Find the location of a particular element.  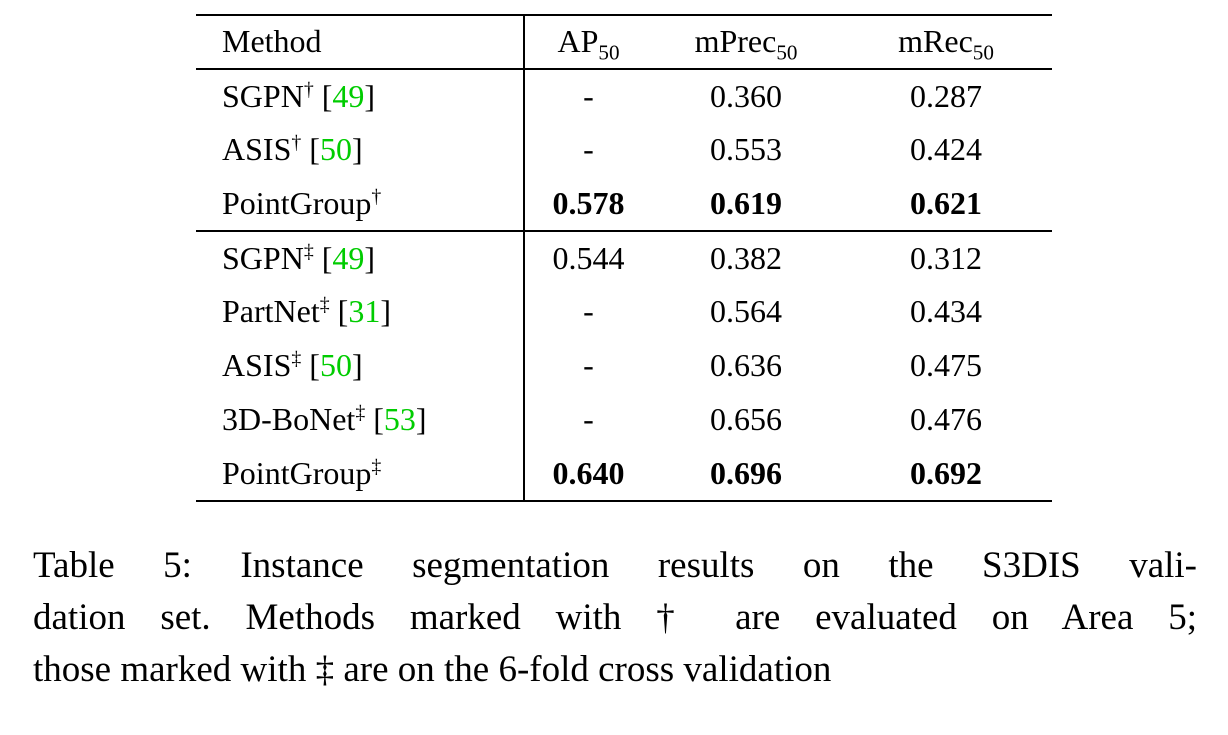

citation: [53] is located at coordinates (399, 419).